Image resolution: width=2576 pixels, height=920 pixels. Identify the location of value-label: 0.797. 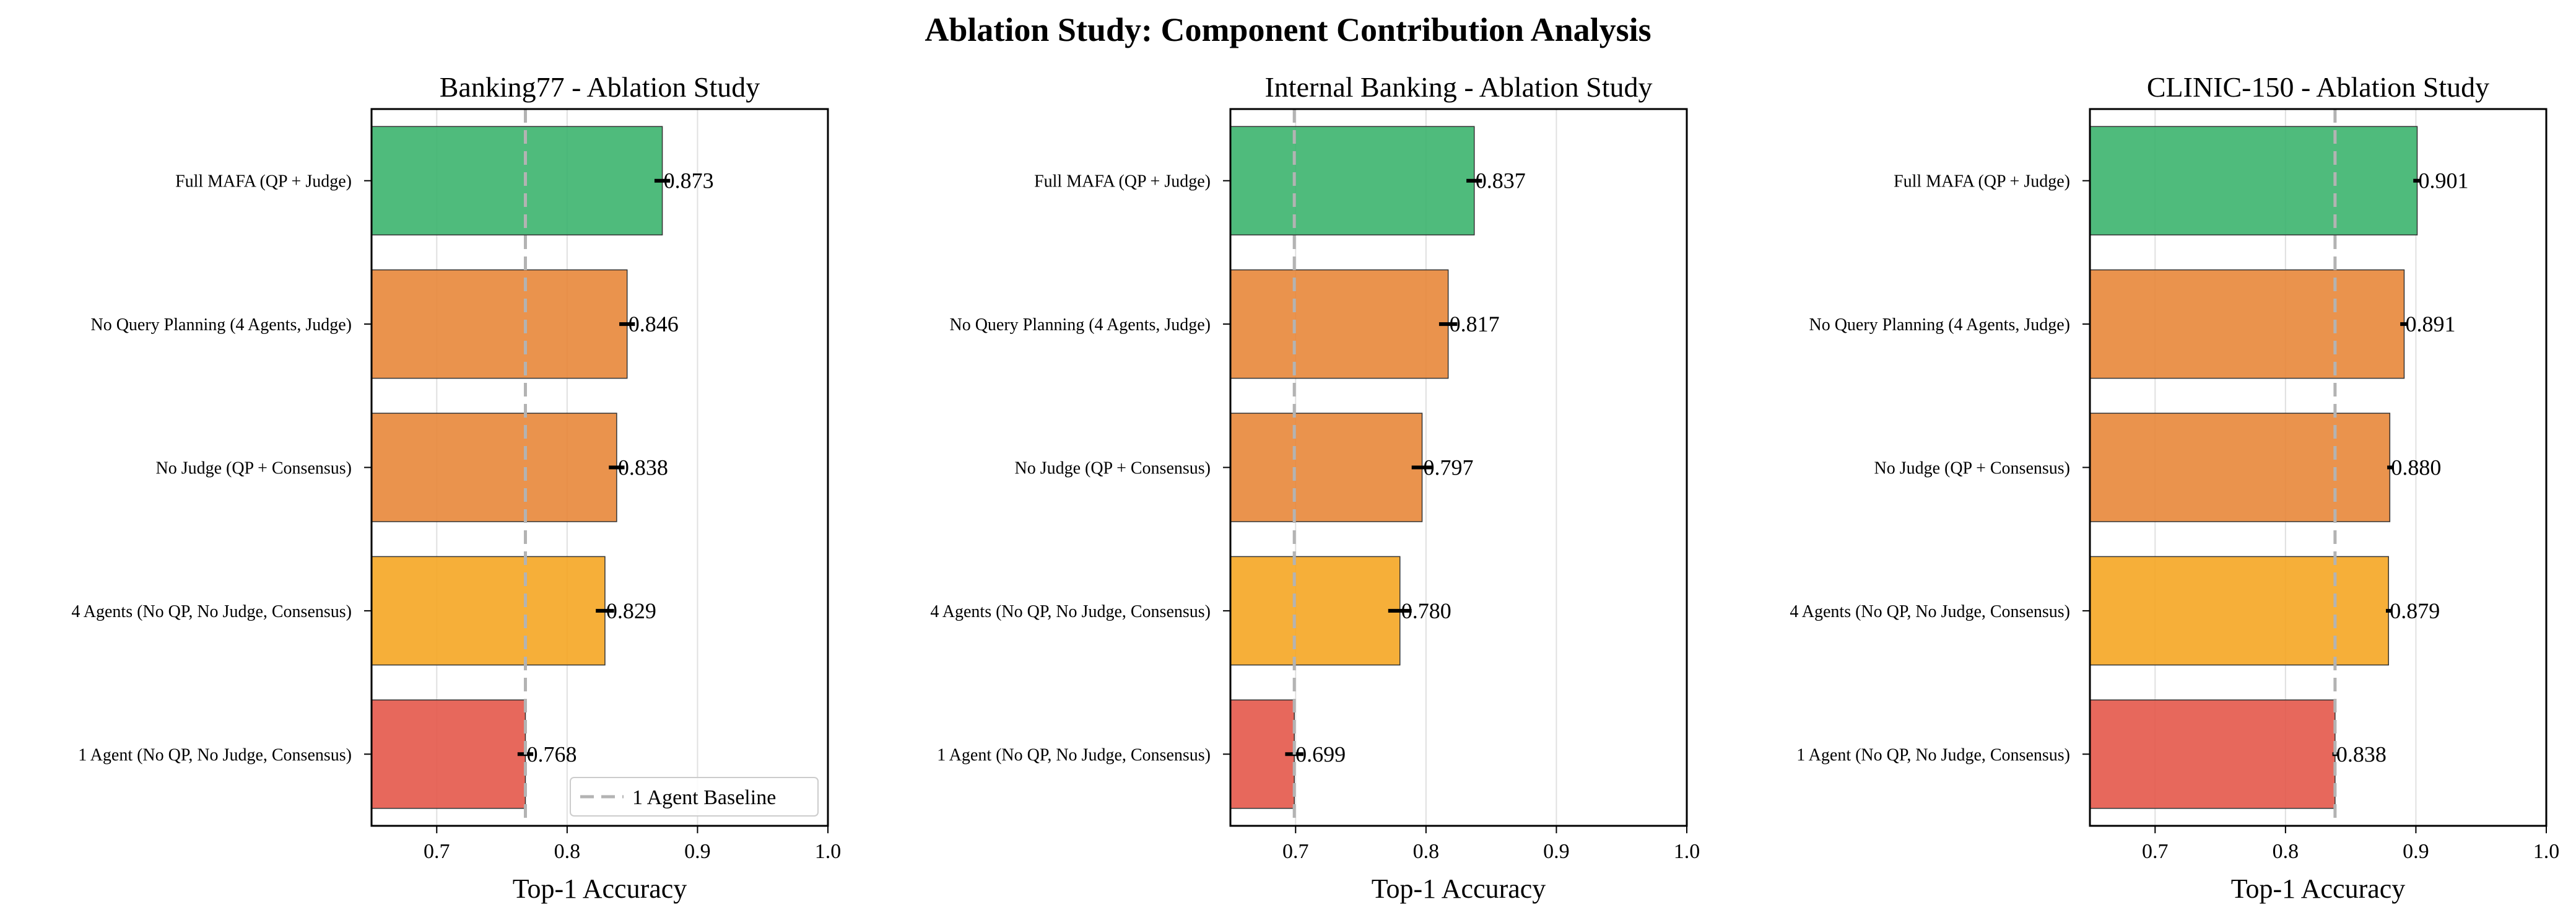
(1449, 467).